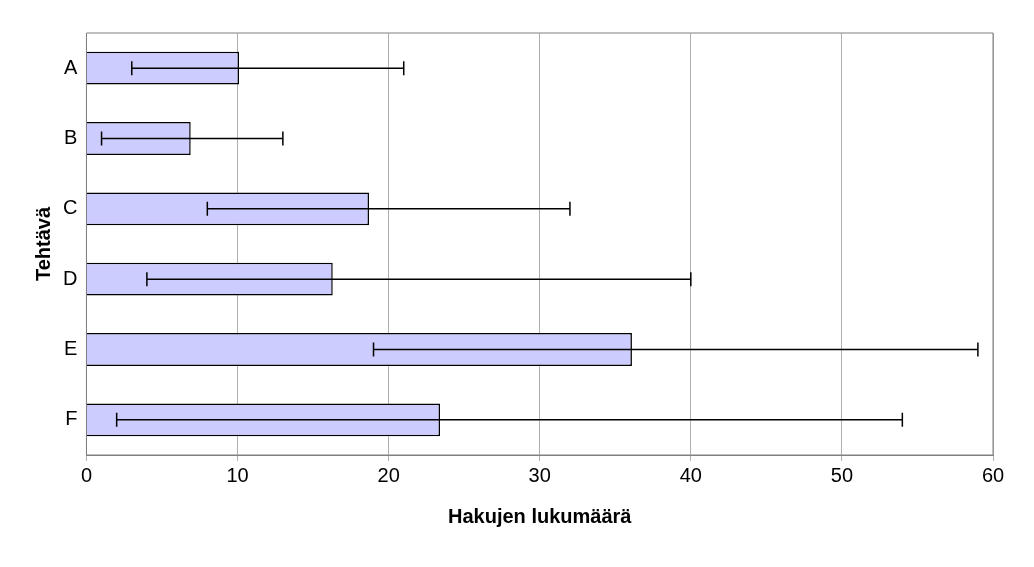 This screenshot has height=567, width=1034. What do you see at coordinates (70, 207) in the screenshot?
I see `y-tick-label: C` at bounding box center [70, 207].